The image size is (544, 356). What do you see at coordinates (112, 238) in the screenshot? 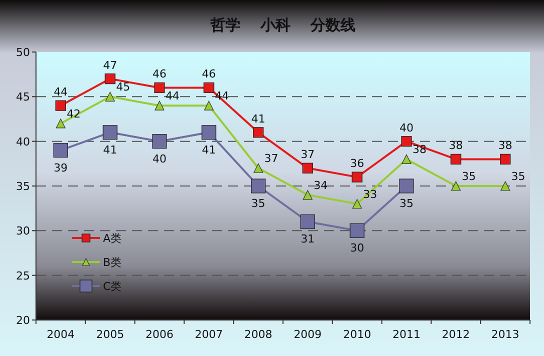
I see `legend-label: A类` at bounding box center [112, 238].